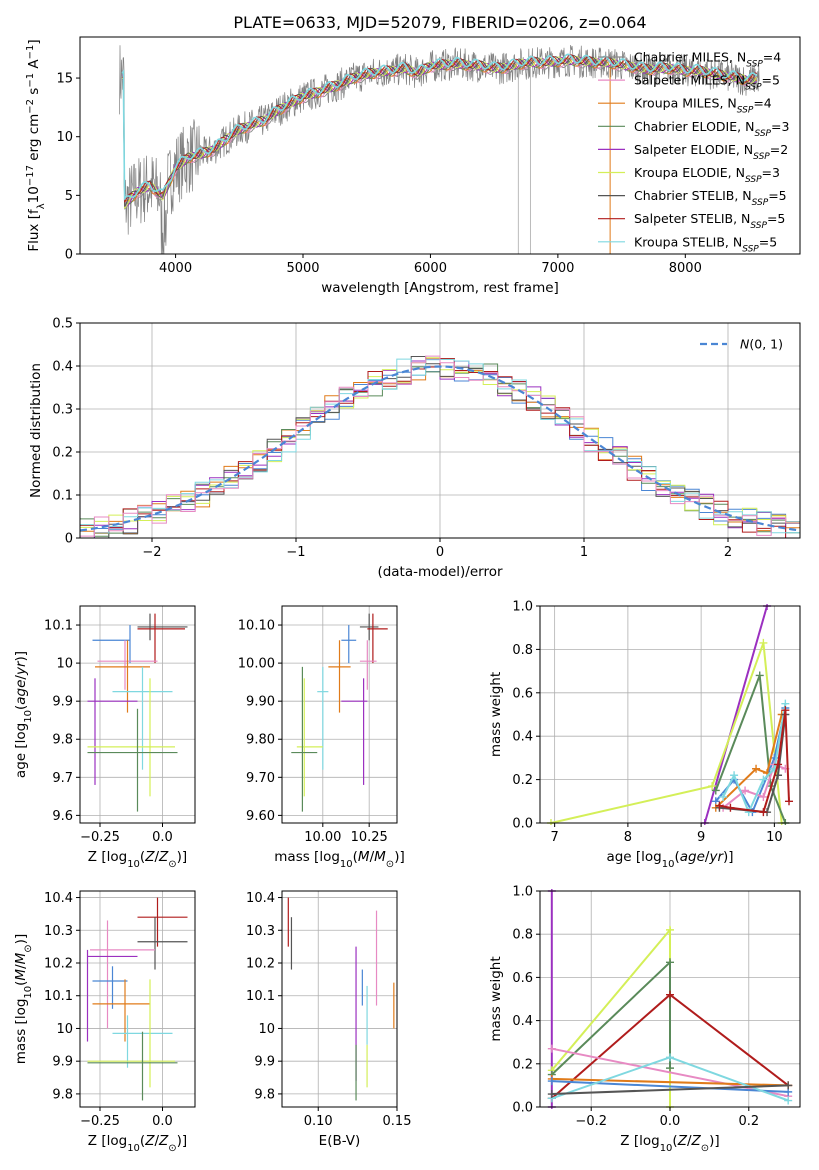 The image size is (819, 1170). I want to click on age-vs-mass-ytick-label: 9.60, so click(260, 816).